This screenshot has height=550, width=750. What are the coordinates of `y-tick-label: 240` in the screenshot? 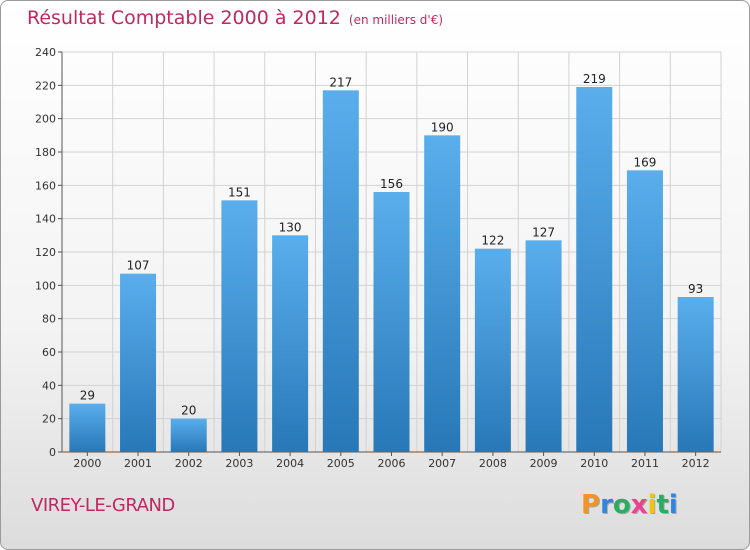 It's located at (45, 52).